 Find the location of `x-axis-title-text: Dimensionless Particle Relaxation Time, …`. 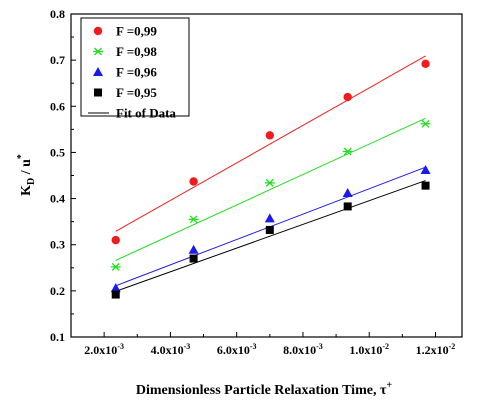

x-axis-title-text: Dimensionless Particle Relaxation Time, … is located at coordinates (261, 390).